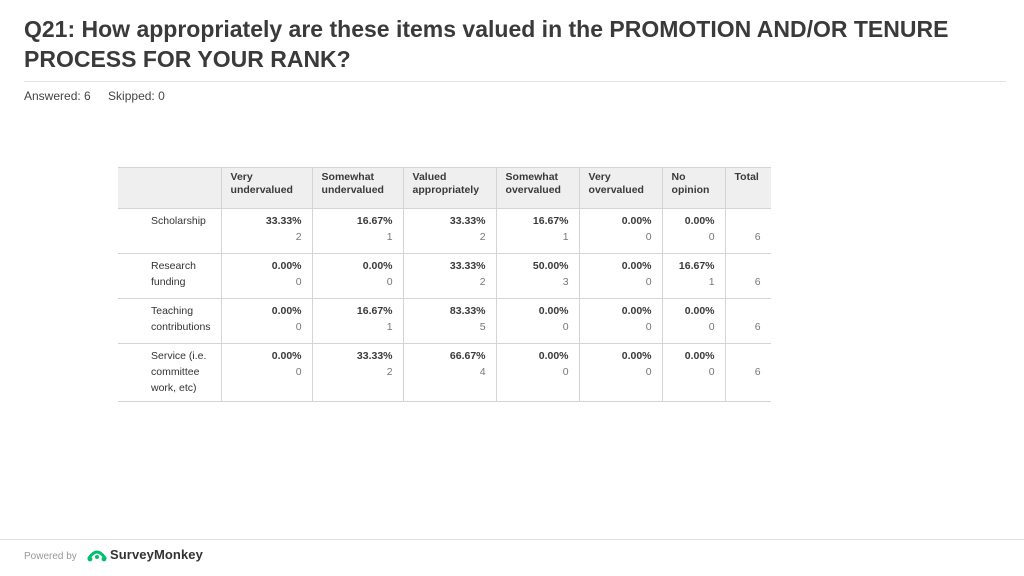  I want to click on row-label: Teaching contributions, so click(170, 321).